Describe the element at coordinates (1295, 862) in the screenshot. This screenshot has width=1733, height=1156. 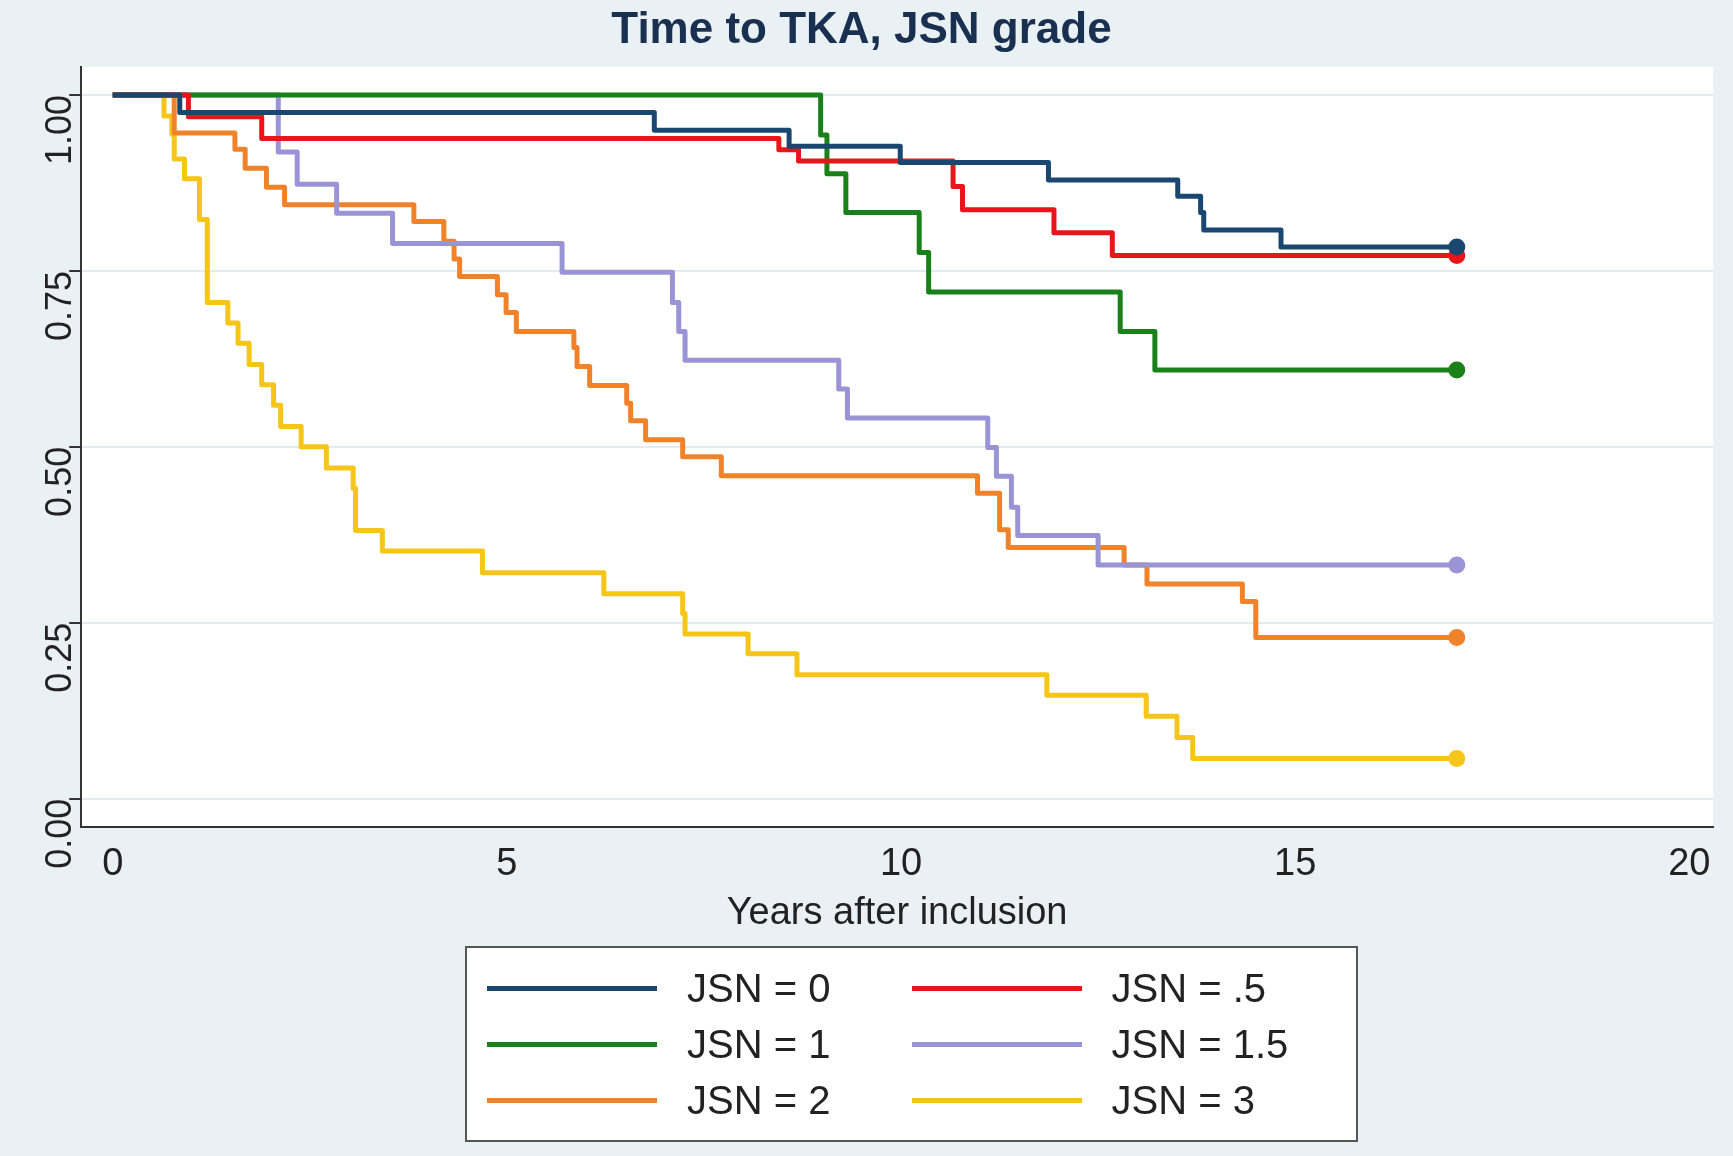
I see `x-tick-label: 15` at that location.